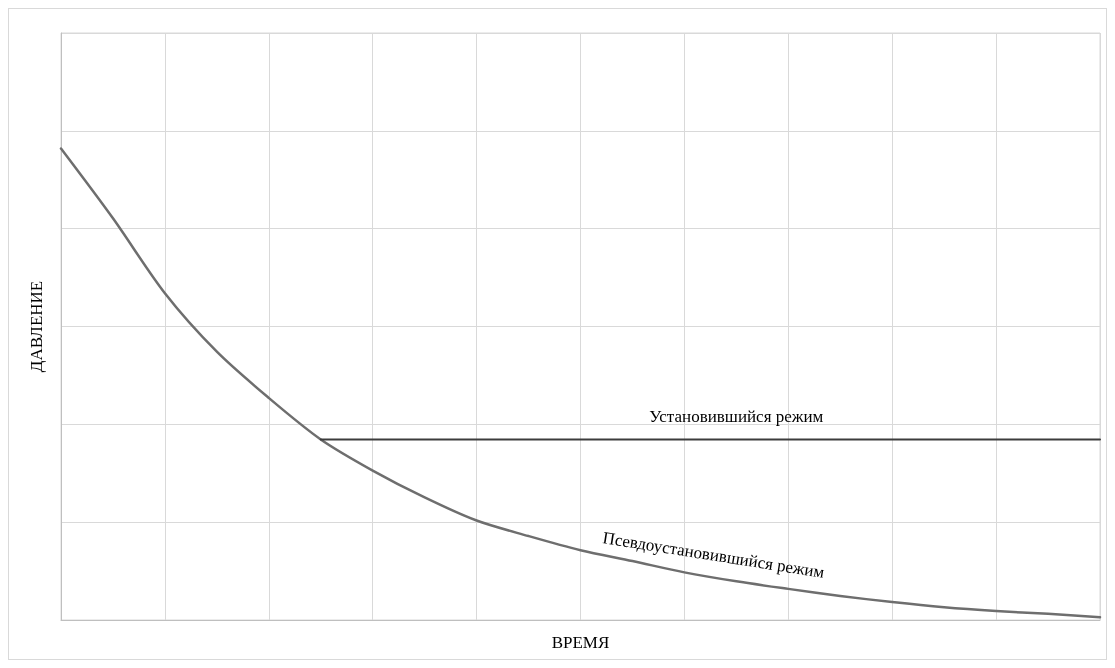 The height and width of the screenshot is (668, 1115). What do you see at coordinates (36, 326) in the screenshot?
I see `y-axis-title: ДАВЛЕНИЕ` at bounding box center [36, 326].